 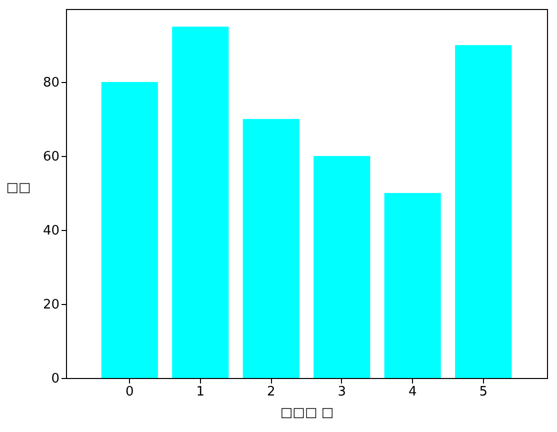 I want to click on y-axis-title: □□, so click(x=18, y=188).